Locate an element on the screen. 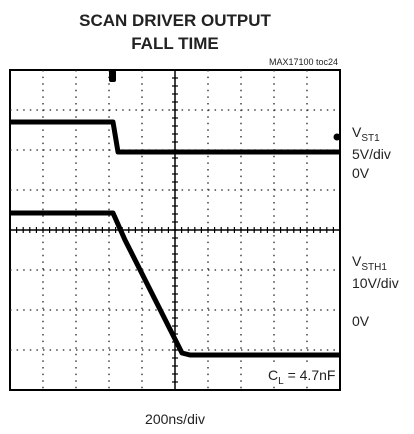 The image size is (414, 434). trigger-marker is located at coordinates (112, 76).